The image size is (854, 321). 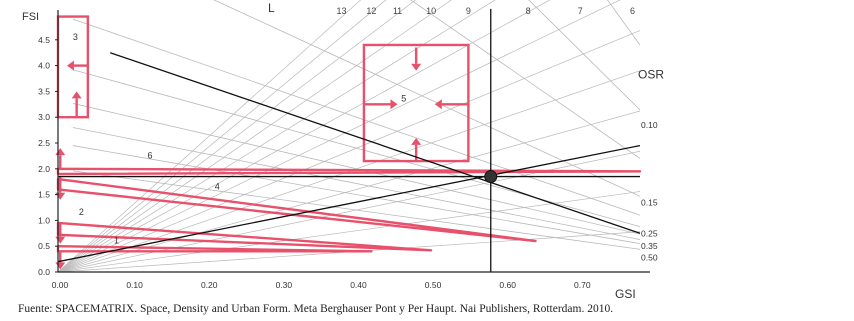 I want to click on l-value-label: 11, so click(x=397, y=11).